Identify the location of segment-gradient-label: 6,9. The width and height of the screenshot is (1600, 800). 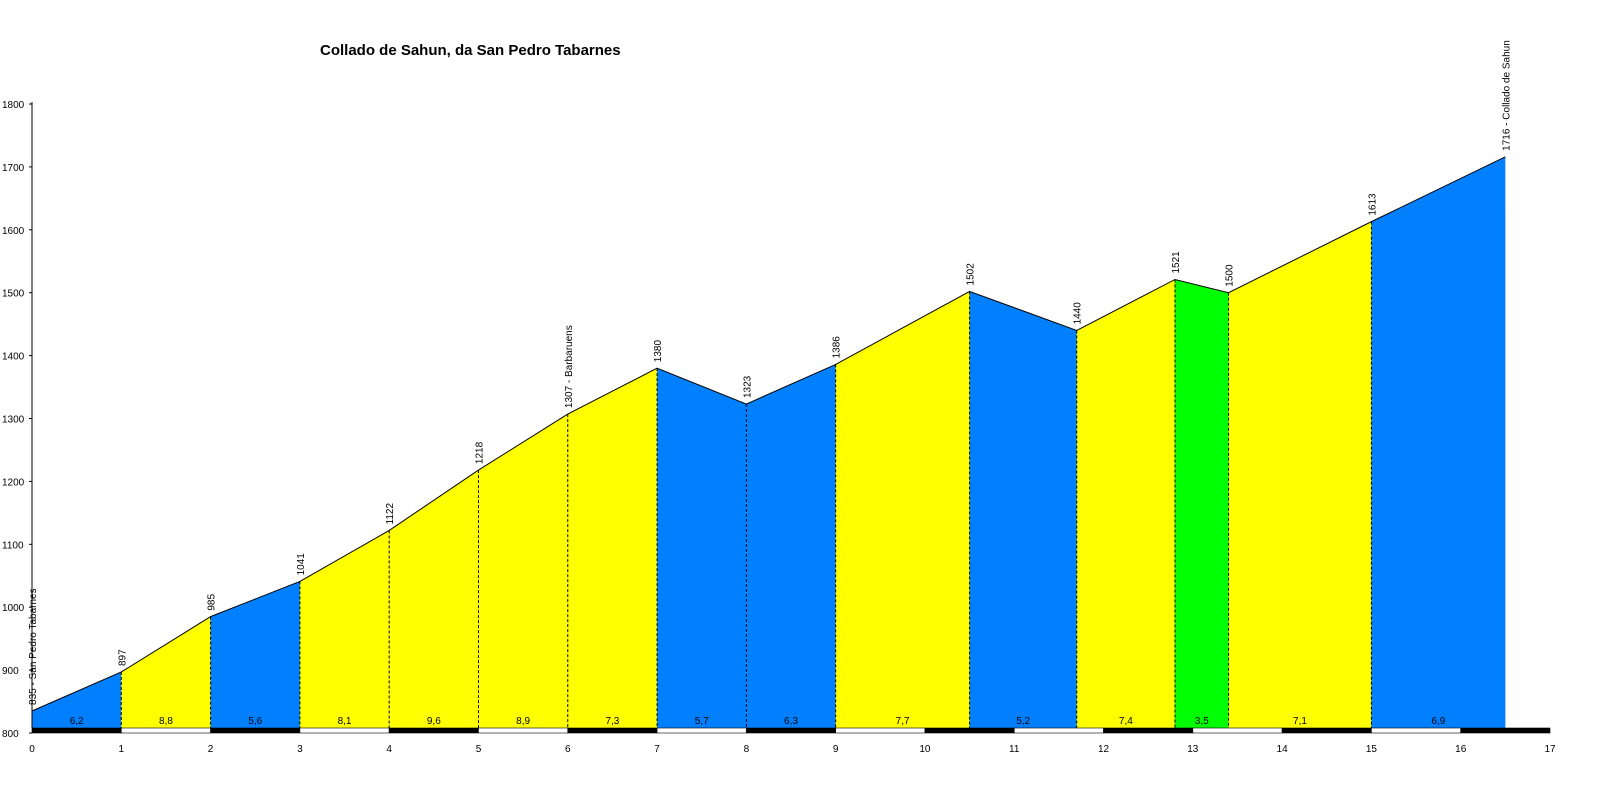
(1438, 721).